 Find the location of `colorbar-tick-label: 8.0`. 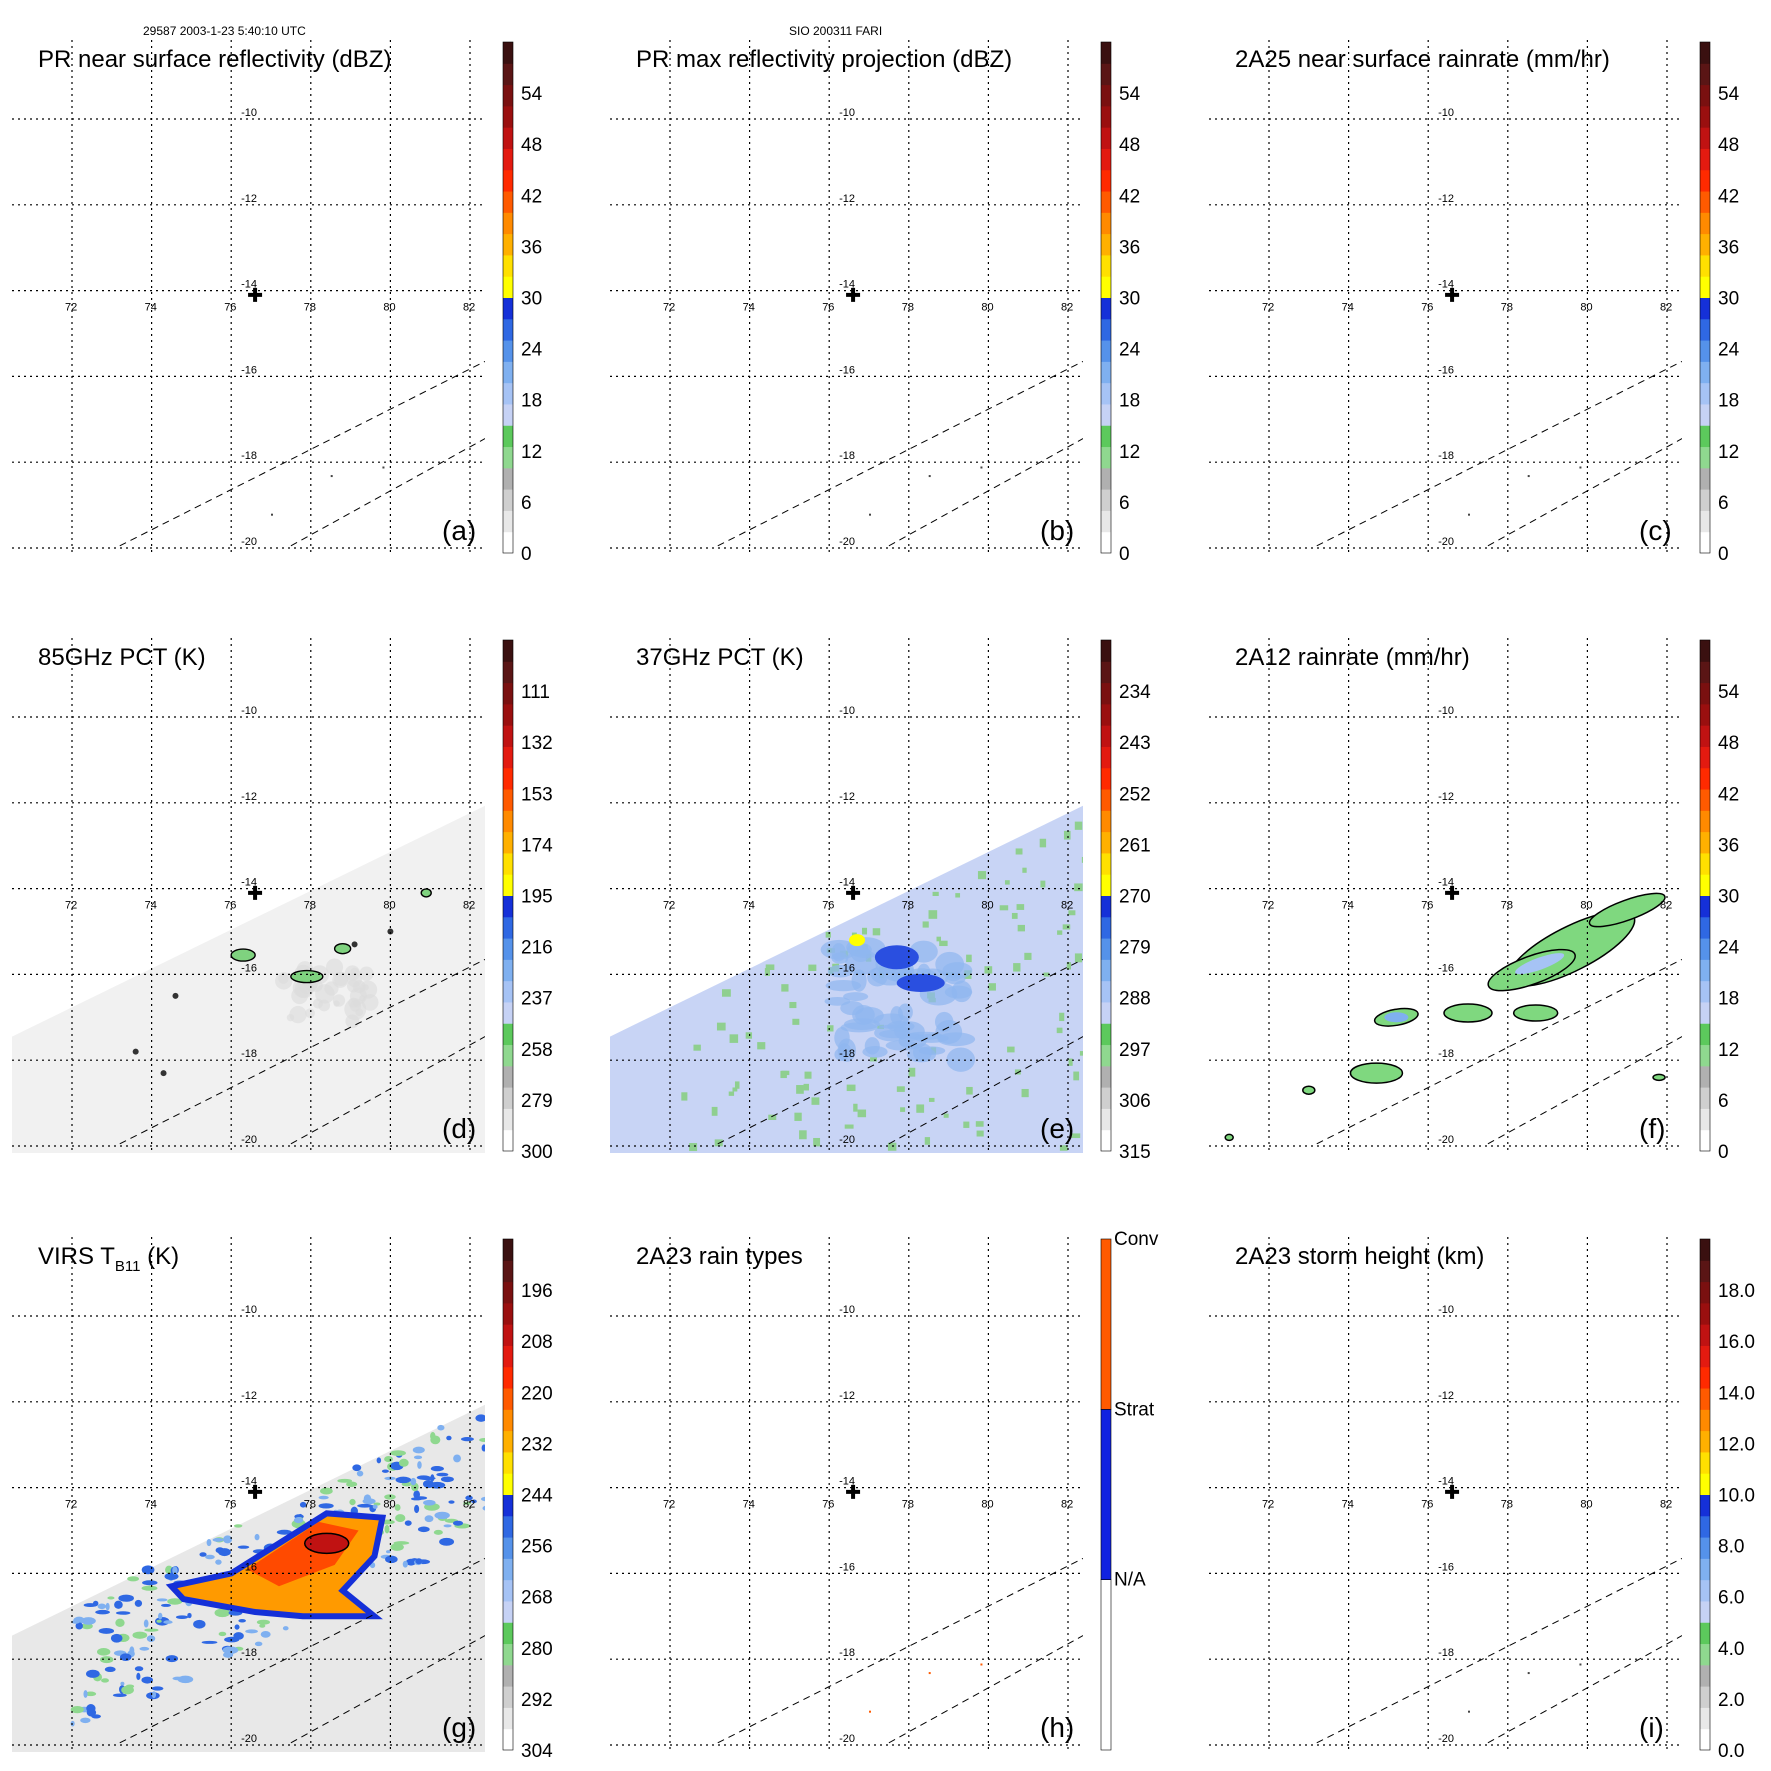

colorbar-tick-label: 8.0 is located at coordinates (1731, 1547).